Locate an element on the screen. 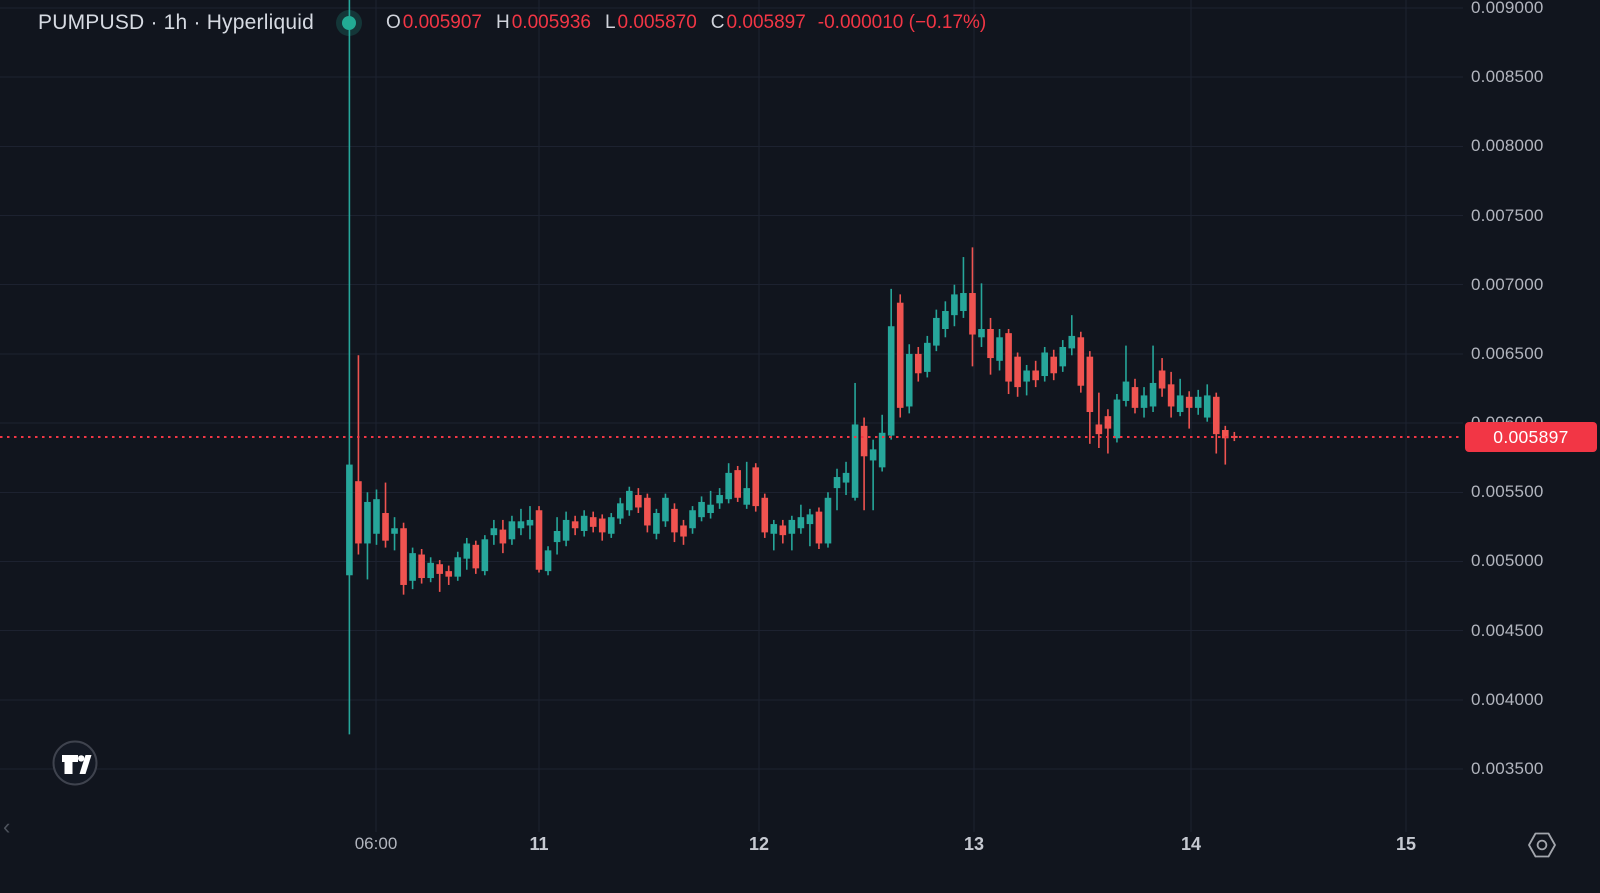  price-tick-label: 0.007000 is located at coordinates (1507, 284).